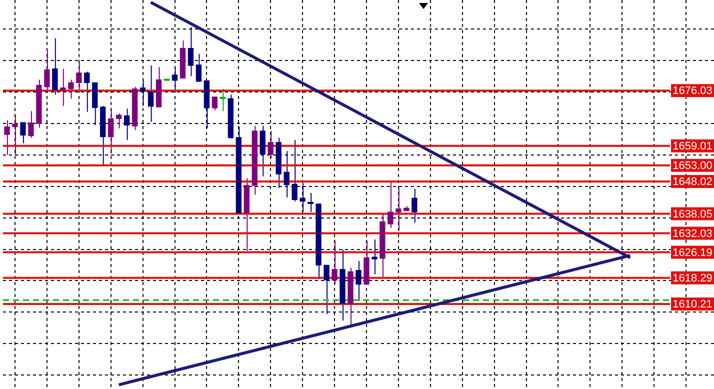 The image size is (714, 389). What do you see at coordinates (692, 304) in the screenshot?
I see `ref-line-label: 1610.21` at bounding box center [692, 304].